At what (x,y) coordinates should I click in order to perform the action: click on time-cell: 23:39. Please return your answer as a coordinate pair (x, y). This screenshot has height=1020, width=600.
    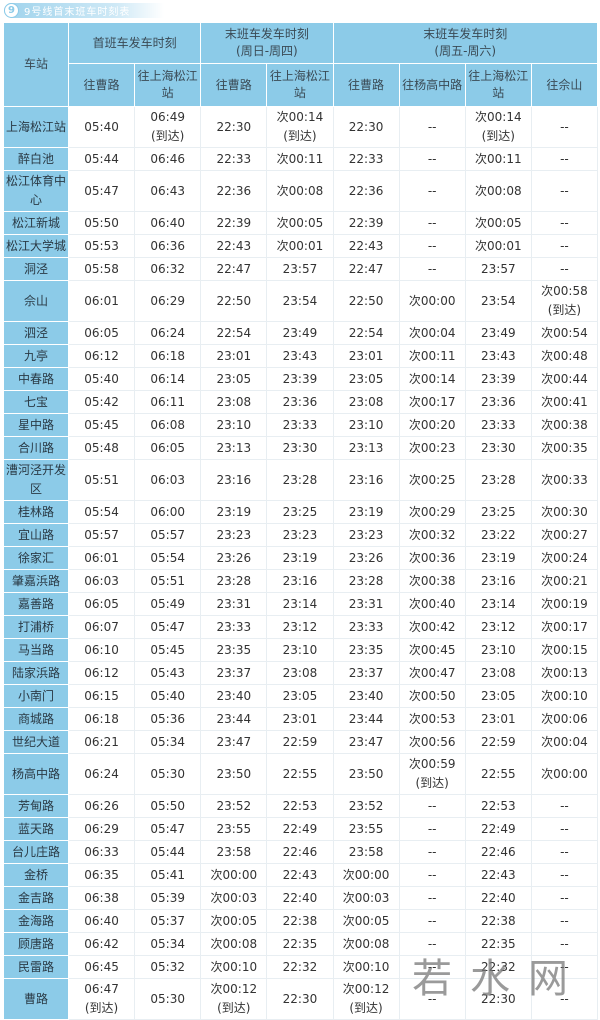
    Looking at the image, I should click on (300, 379).